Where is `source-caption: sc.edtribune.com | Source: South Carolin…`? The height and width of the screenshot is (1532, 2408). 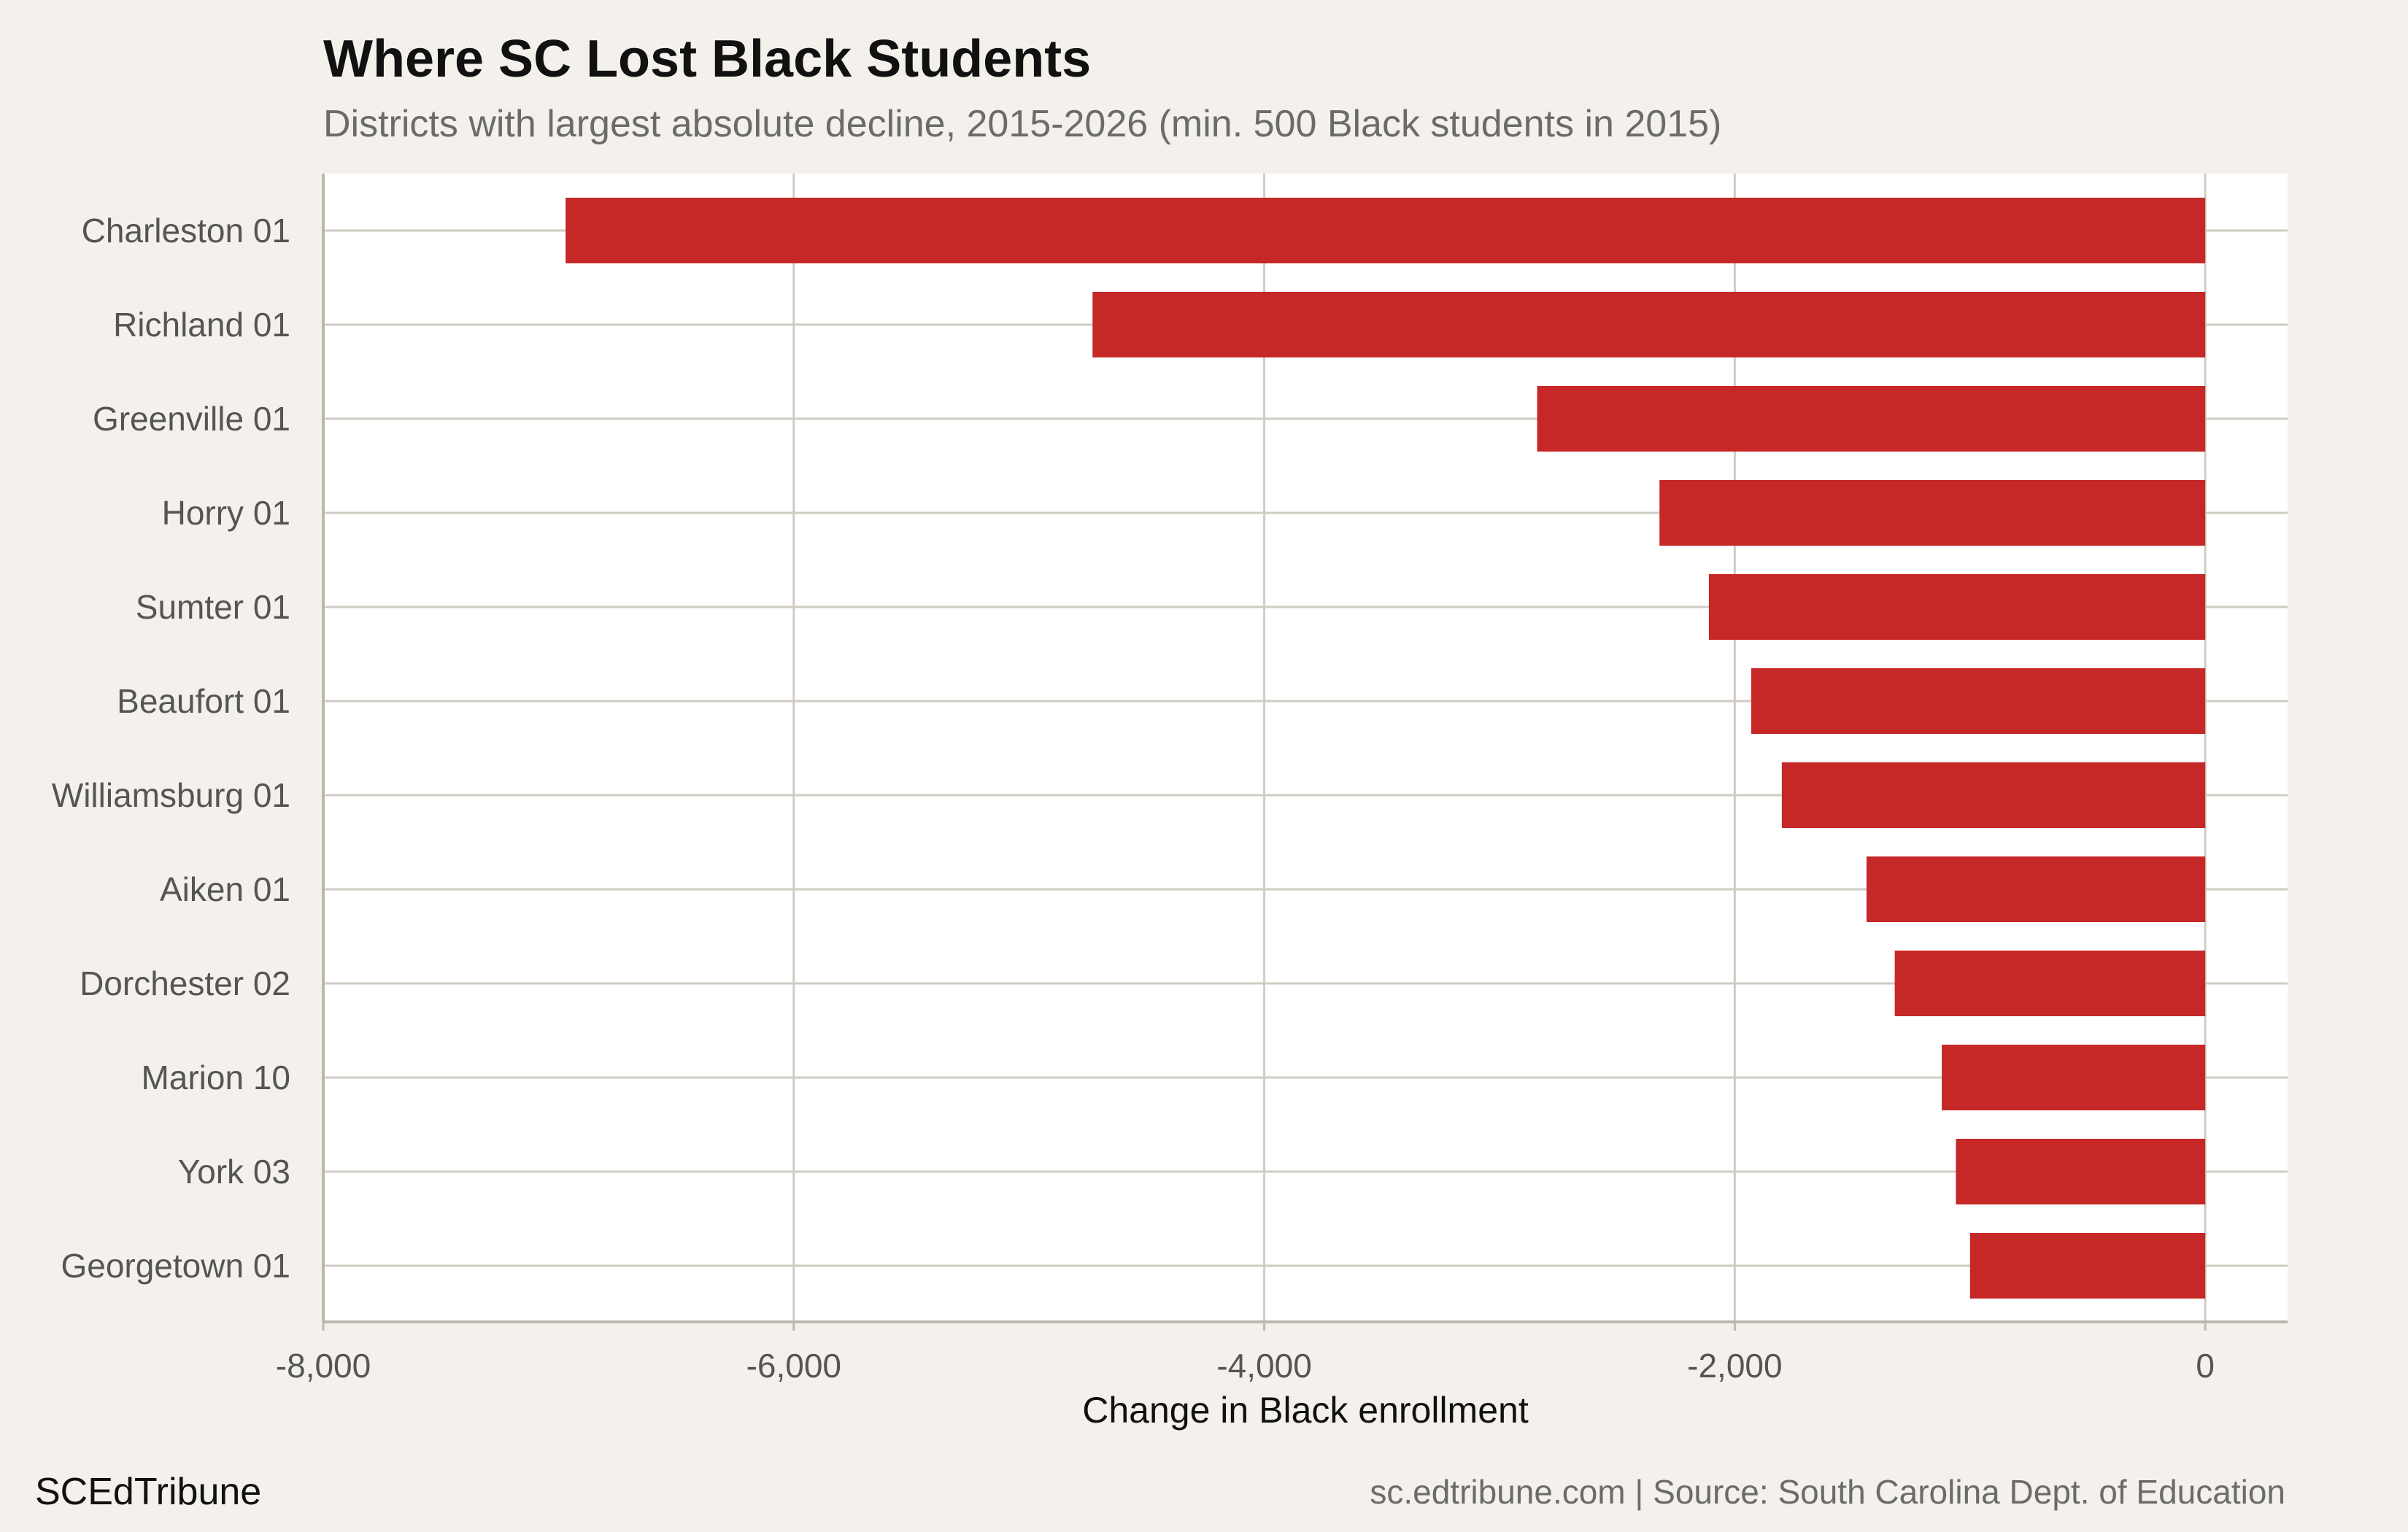
source-caption: sc.edtribune.com | Source: South Carolin… is located at coordinates (1828, 1492).